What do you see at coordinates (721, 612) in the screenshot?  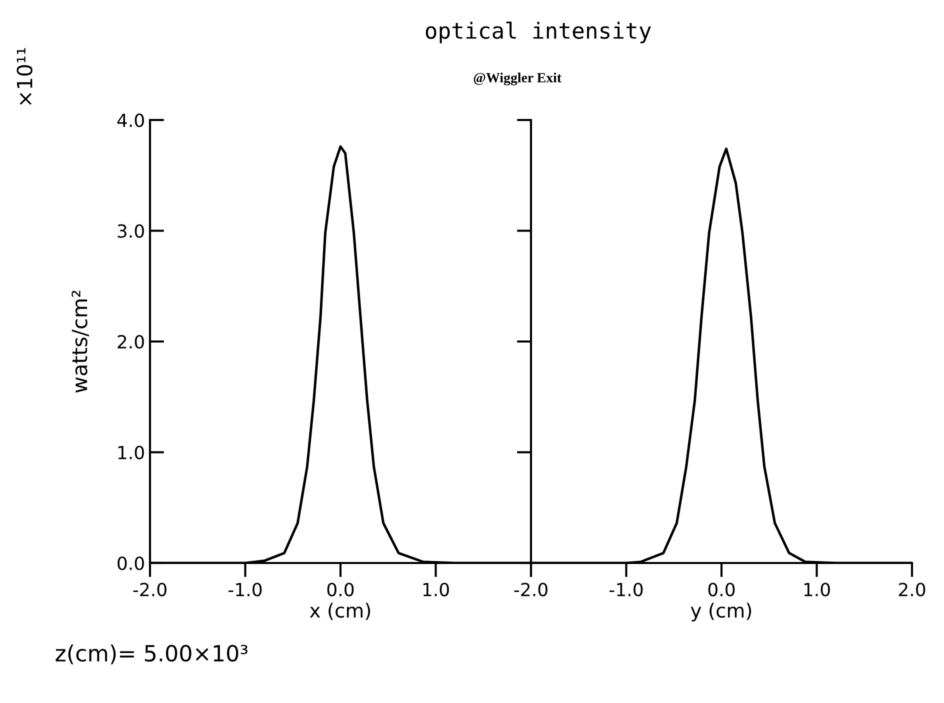 I see `x-axis-title: y (cm)` at bounding box center [721, 612].